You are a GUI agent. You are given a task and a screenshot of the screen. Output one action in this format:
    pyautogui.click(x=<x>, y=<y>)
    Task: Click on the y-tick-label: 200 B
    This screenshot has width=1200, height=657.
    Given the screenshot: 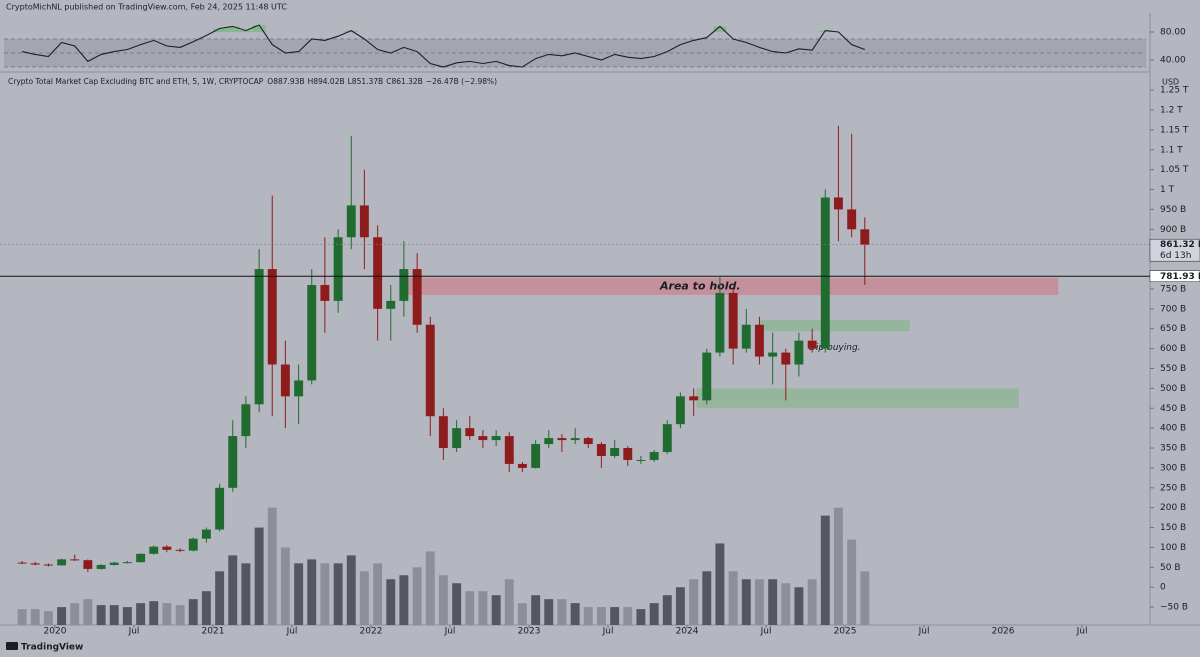 What is the action you would take?
    pyautogui.click(x=1173, y=508)
    